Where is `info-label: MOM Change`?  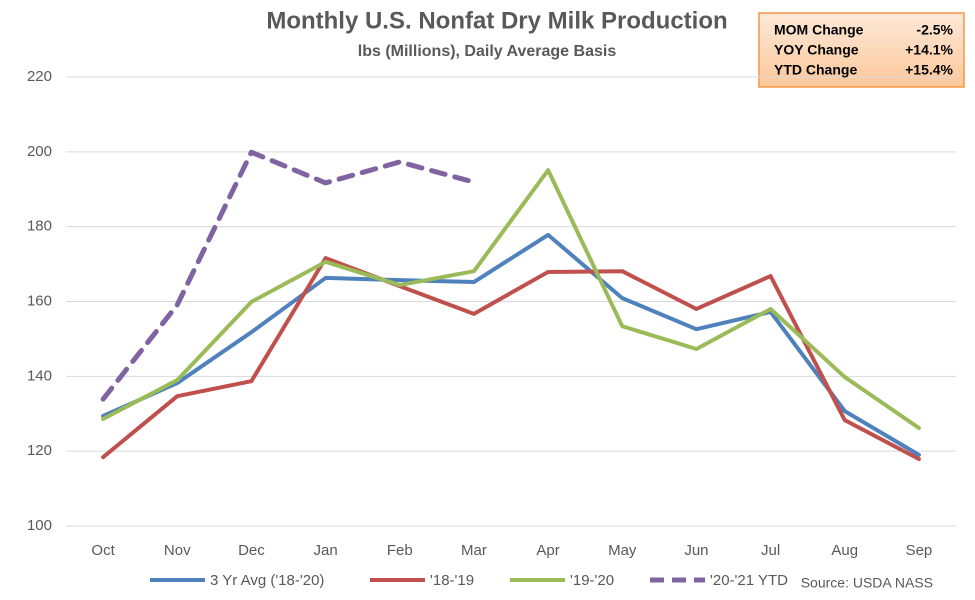
info-label: MOM Change is located at coordinates (819, 30).